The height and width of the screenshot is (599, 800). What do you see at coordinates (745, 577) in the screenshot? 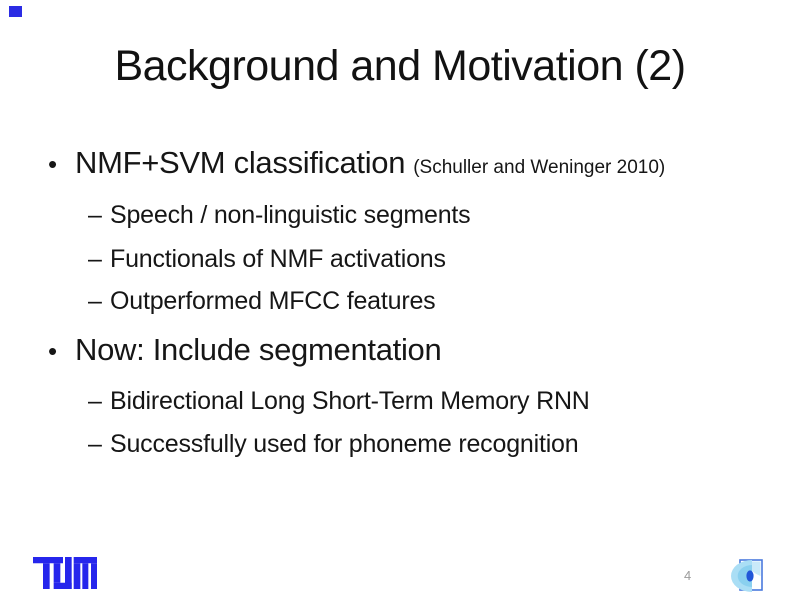
I see `institute-logo-icon` at bounding box center [745, 577].